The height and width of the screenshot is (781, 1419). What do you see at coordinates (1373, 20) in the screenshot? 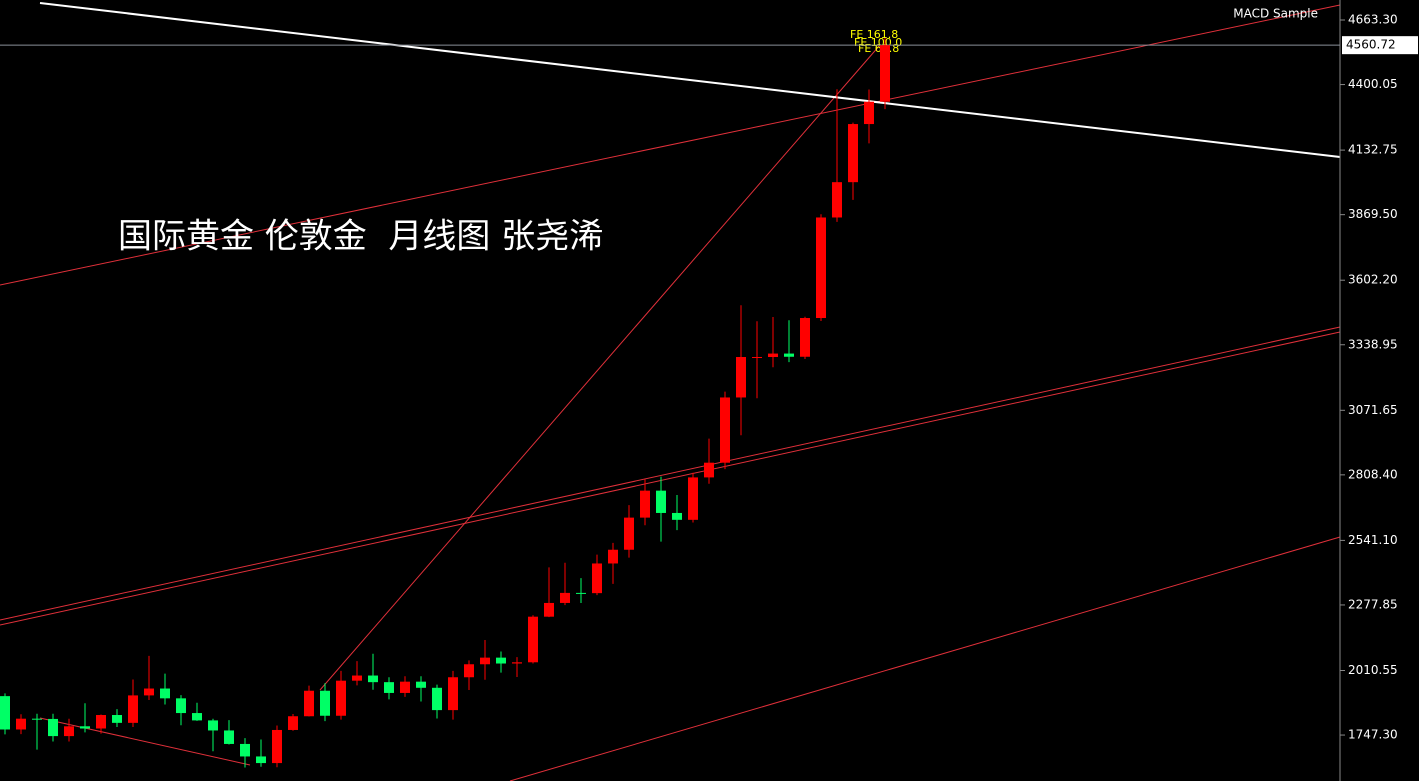
I see `y-tick-label: 4663.30` at bounding box center [1373, 20].